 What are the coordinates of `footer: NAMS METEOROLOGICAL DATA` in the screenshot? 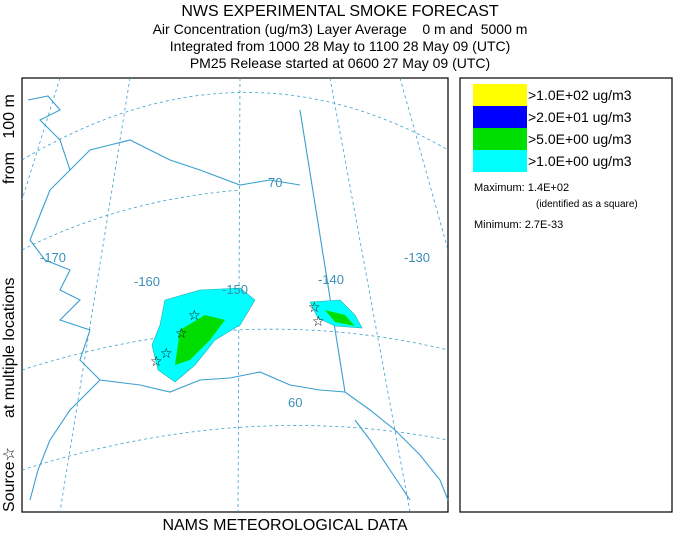 It's located at (284, 524).